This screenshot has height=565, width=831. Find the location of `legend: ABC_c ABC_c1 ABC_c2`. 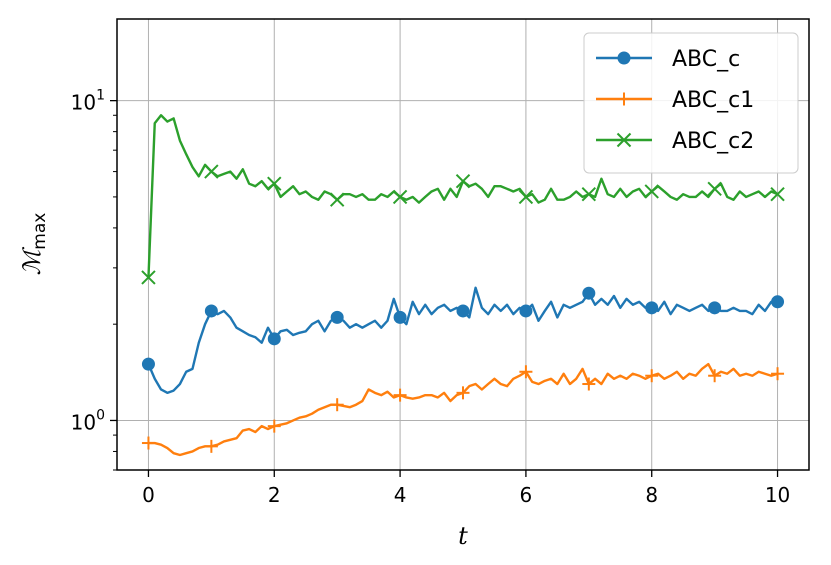

legend: ABC_c ABC_c1 ABC_c2 is located at coordinates (691, 103).